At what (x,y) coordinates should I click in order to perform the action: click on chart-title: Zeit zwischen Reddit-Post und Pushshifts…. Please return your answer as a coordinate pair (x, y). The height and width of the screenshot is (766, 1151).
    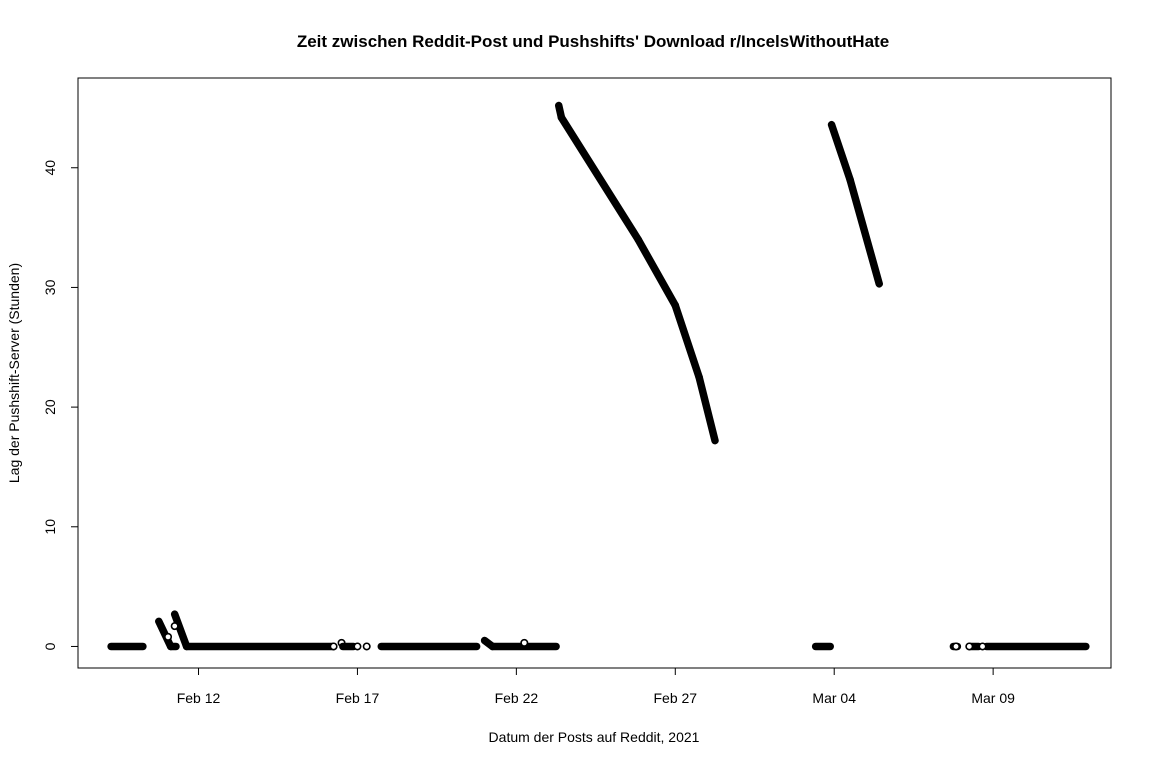
    Looking at the image, I should click on (593, 41).